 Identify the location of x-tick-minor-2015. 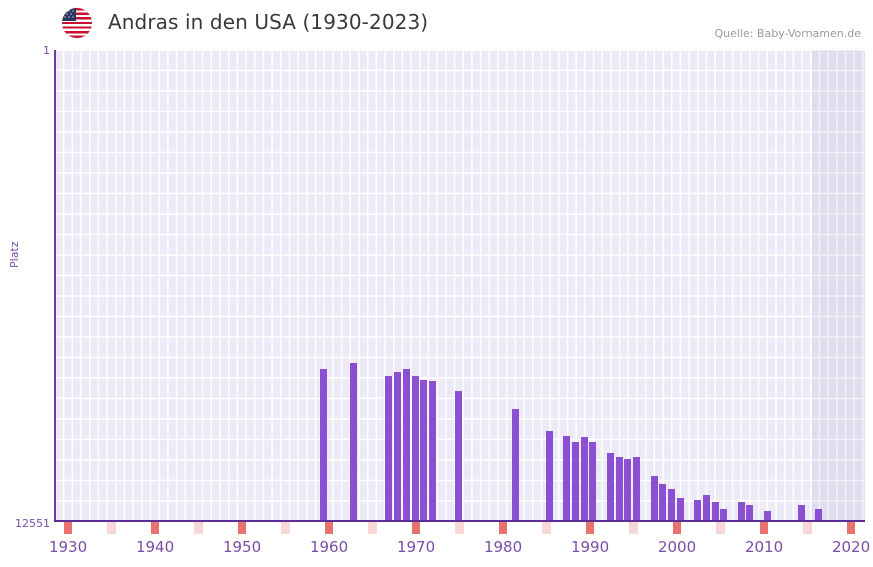
(807, 528).